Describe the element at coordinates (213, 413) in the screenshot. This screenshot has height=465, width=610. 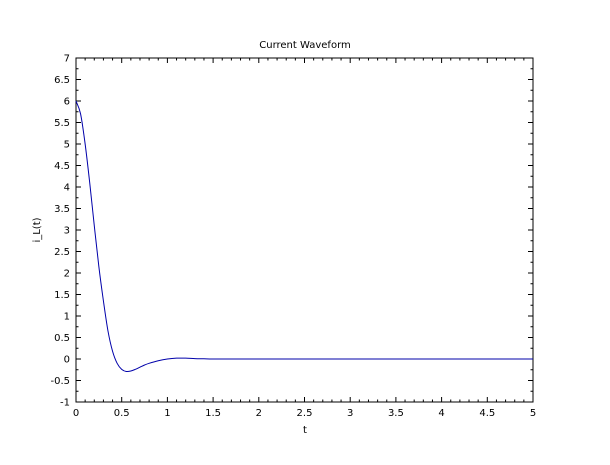
I see `x-tick-label: 1.5` at that location.